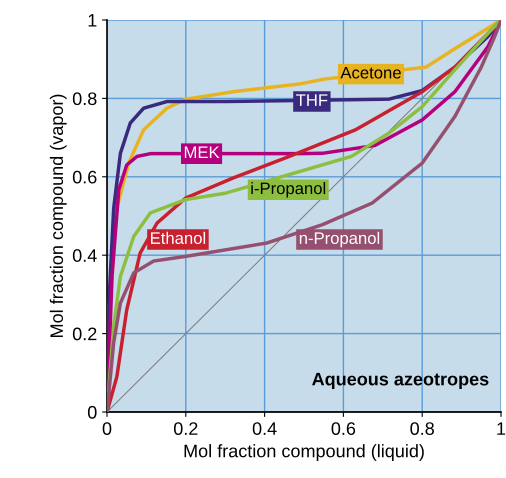  What do you see at coordinates (288, 190) in the screenshot?
I see `series-label: i-Propanol` at bounding box center [288, 190].